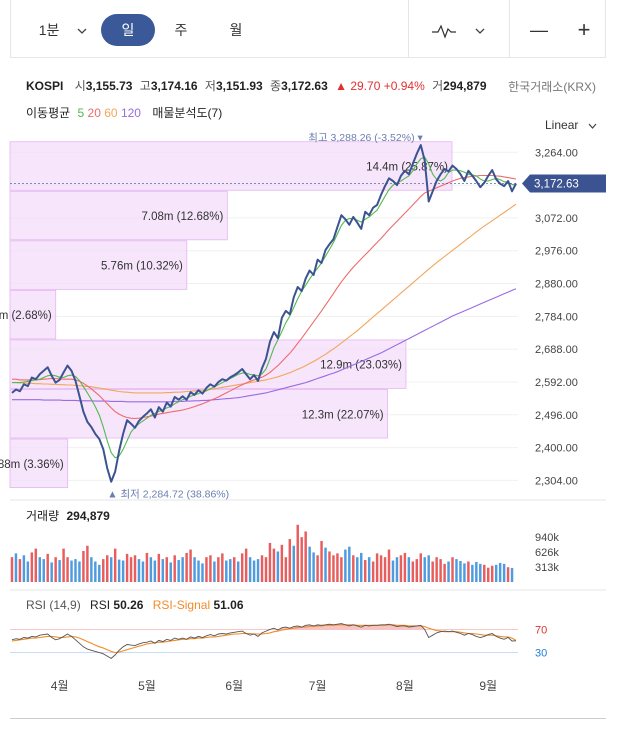 This screenshot has width=620, height=729. Describe the element at coordinates (404, 86) in the screenshot. I see `change-pct: +0.94%` at that location.